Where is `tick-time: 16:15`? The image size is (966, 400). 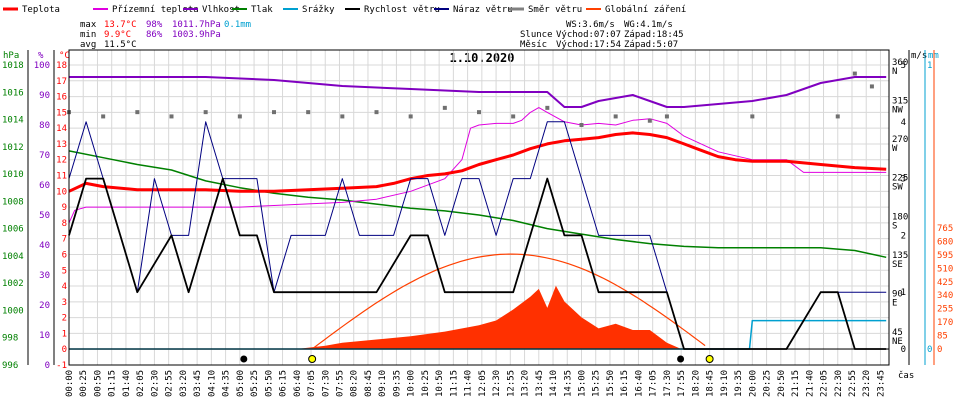 tick-time: 16:15 is located at coordinates (625, 383).